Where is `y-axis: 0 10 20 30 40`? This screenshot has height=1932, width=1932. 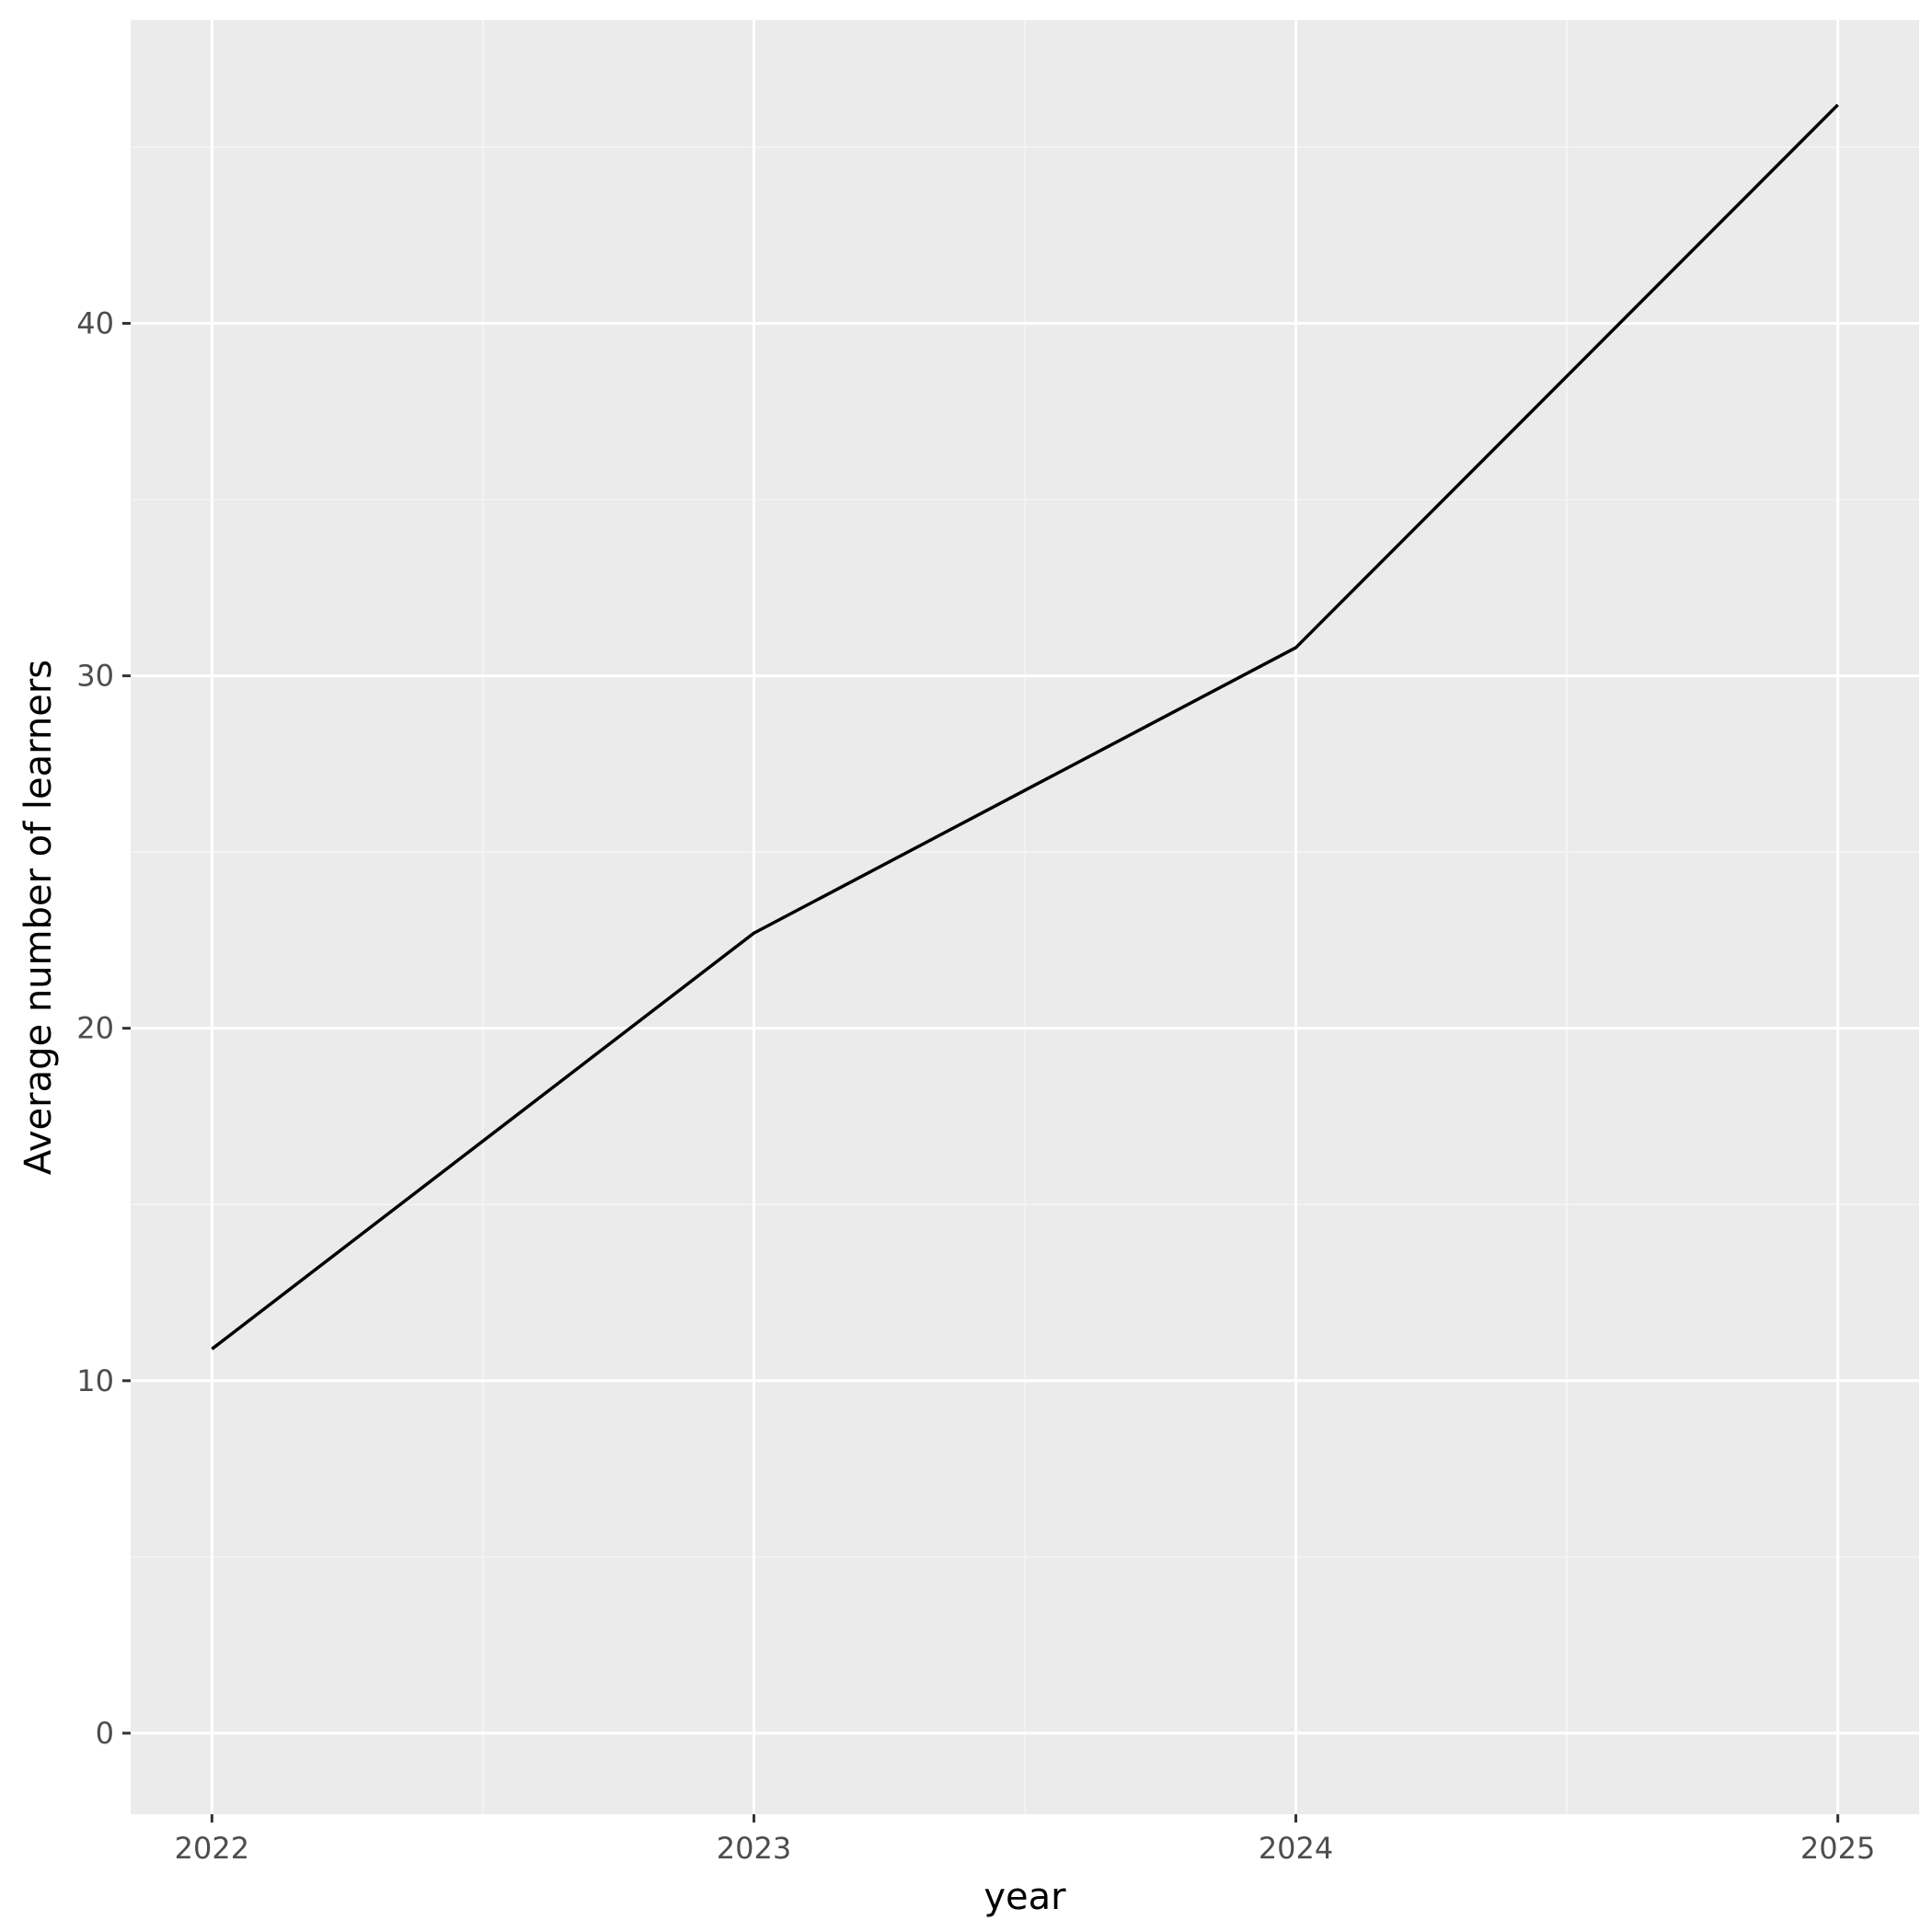
y-axis: 0 10 20 30 40 is located at coordinates (103, 1028).